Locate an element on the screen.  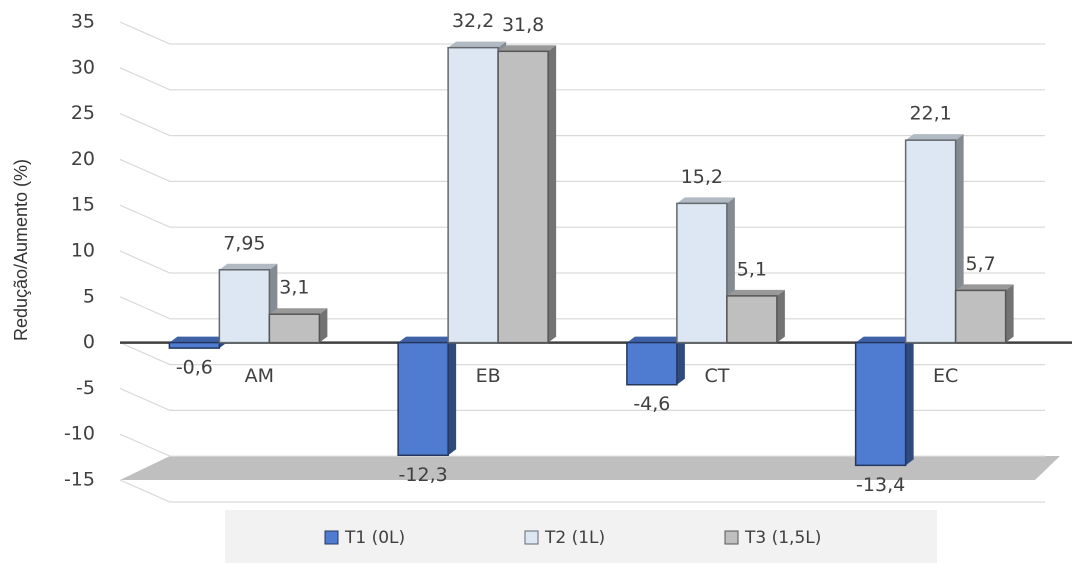
legend-box is located at coordinates (581, 536).